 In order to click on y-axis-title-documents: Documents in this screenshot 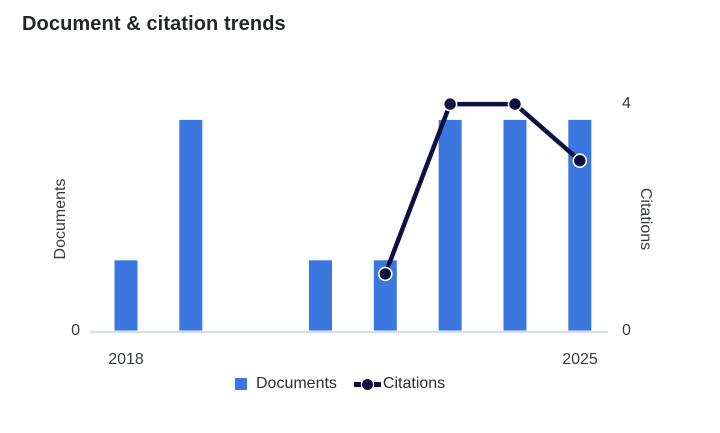, I will do `click(60, 219)`.